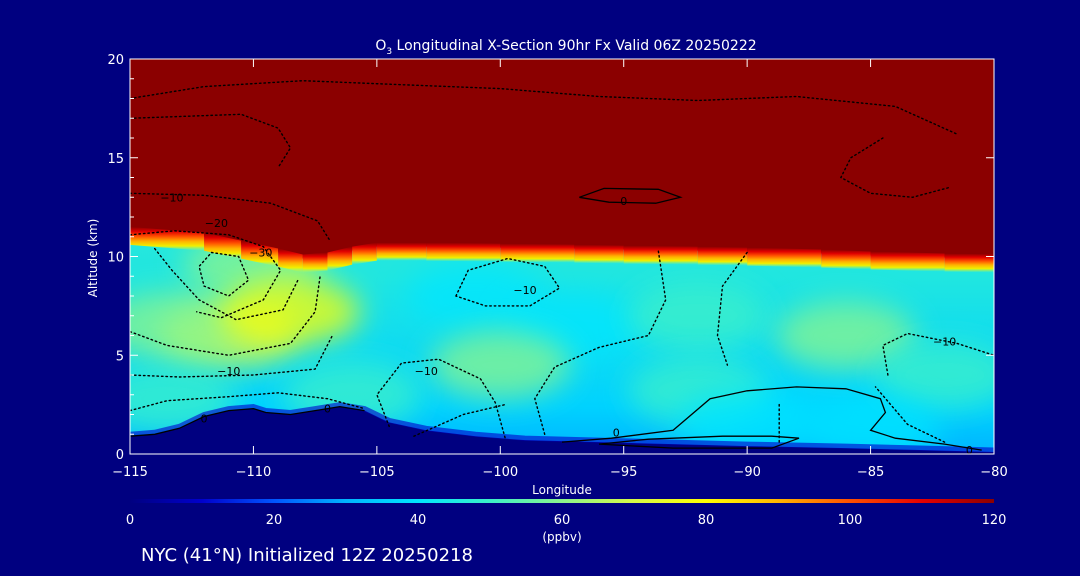 This screenshot has width=1080, height=576. What do you see at coordinates (706, 520) in the screenshot?
I see `colorbar-tick-label: 80` at bounding box center [706, 520].